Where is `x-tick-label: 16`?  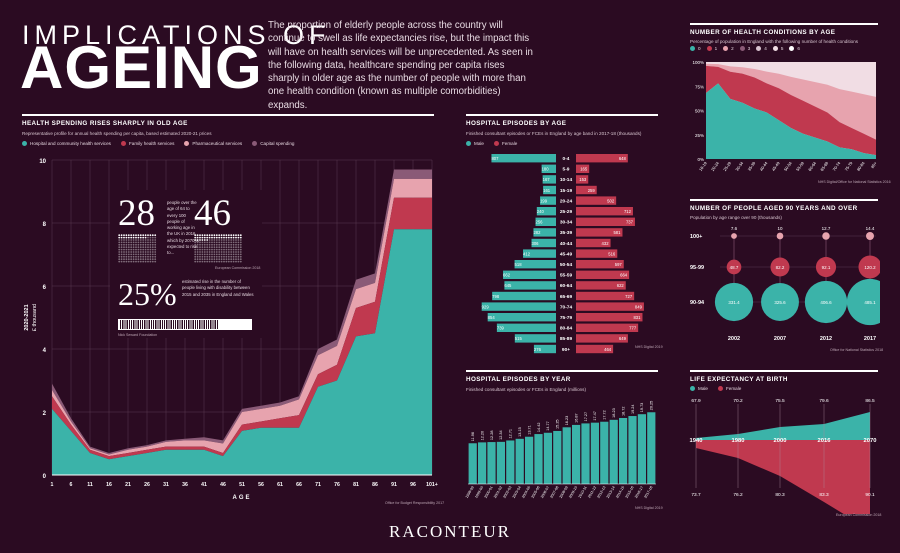 x-tick-label: 16 is located at coordinates (109, 485).